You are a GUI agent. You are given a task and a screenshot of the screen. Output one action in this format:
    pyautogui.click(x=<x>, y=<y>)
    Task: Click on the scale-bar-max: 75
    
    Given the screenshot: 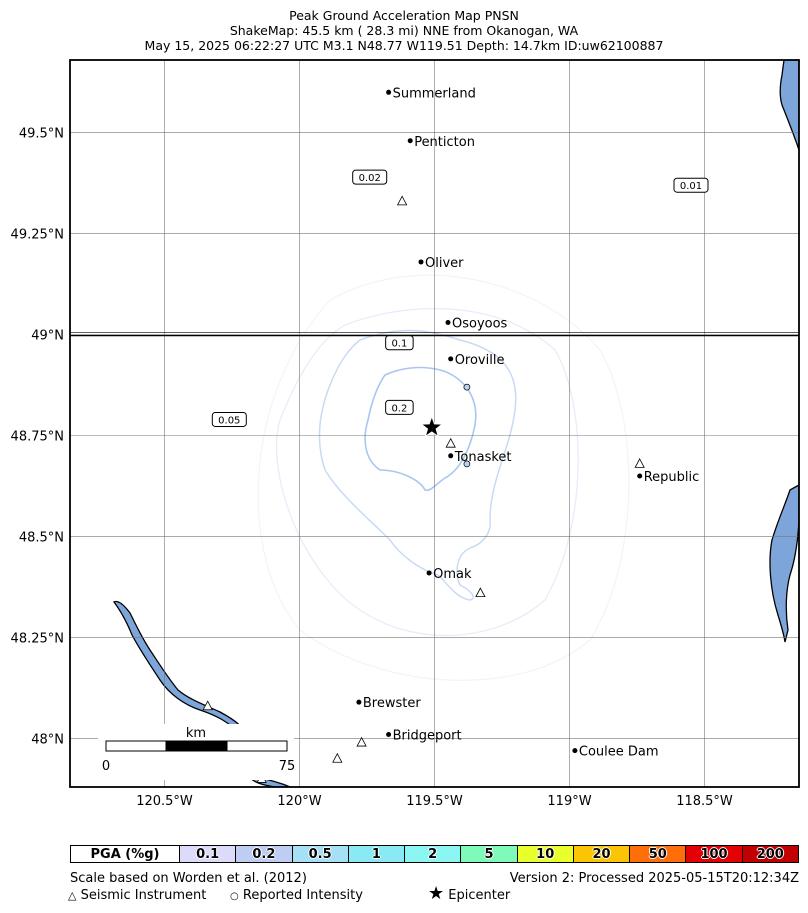 What is the action you would take?
    pyautogui.click(x=287, y=766)
    